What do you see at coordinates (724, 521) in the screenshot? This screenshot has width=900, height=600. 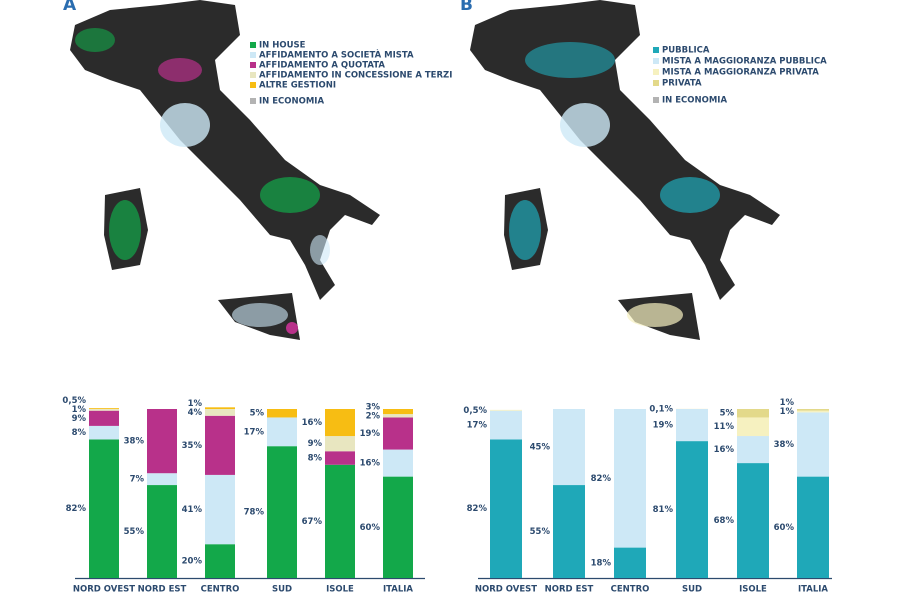 I see `value-label: 68%` at bounding box center [724, 521].